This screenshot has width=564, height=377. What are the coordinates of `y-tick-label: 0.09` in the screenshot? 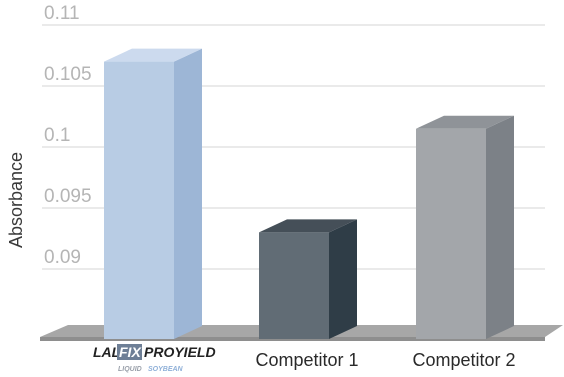 It's located at (62, 257).